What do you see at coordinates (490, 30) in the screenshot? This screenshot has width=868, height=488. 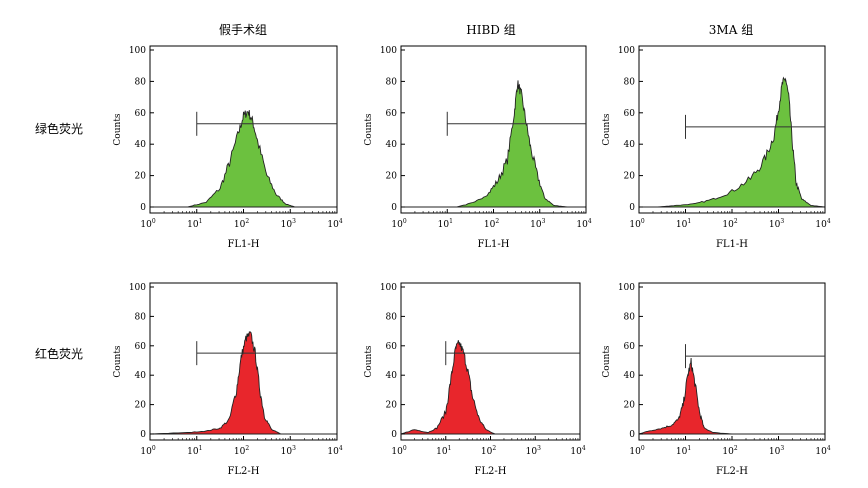 I see `column-title-hibd: HIBD 组` at bounding box center [490, 30].